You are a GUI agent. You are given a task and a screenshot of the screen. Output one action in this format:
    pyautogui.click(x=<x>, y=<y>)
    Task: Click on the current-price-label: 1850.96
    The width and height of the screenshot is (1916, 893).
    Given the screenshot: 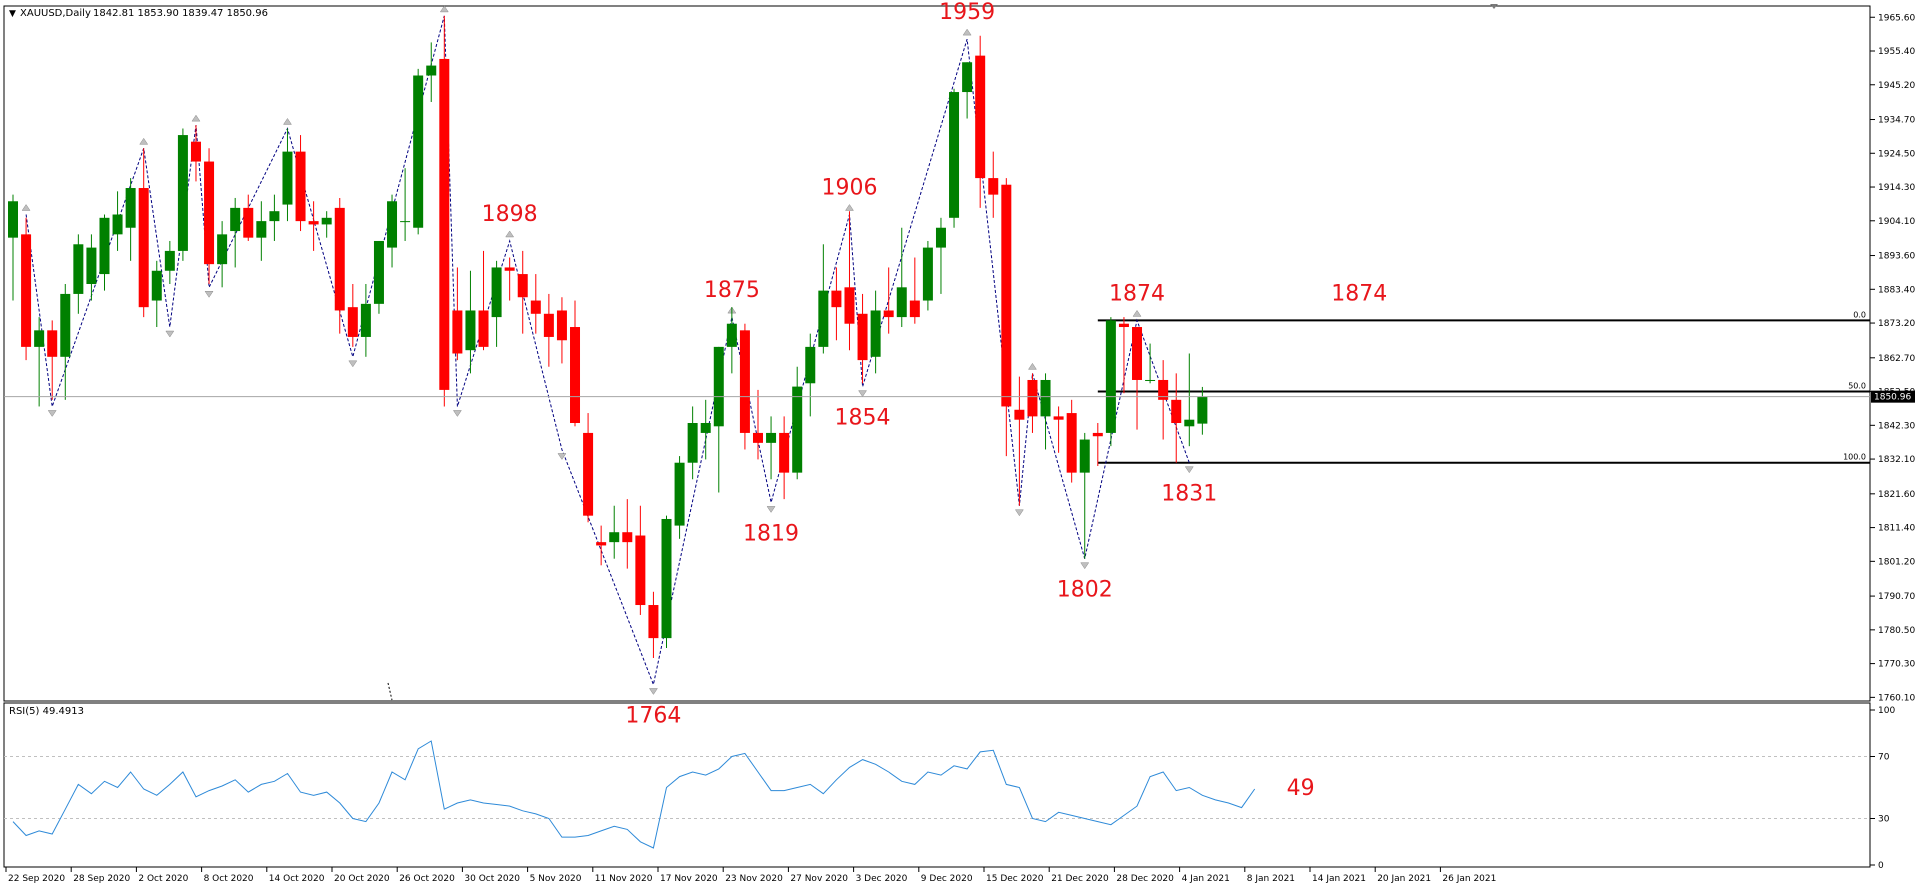 What is the action you would take?
    pyautogui.click(x=1892, y=398)
    